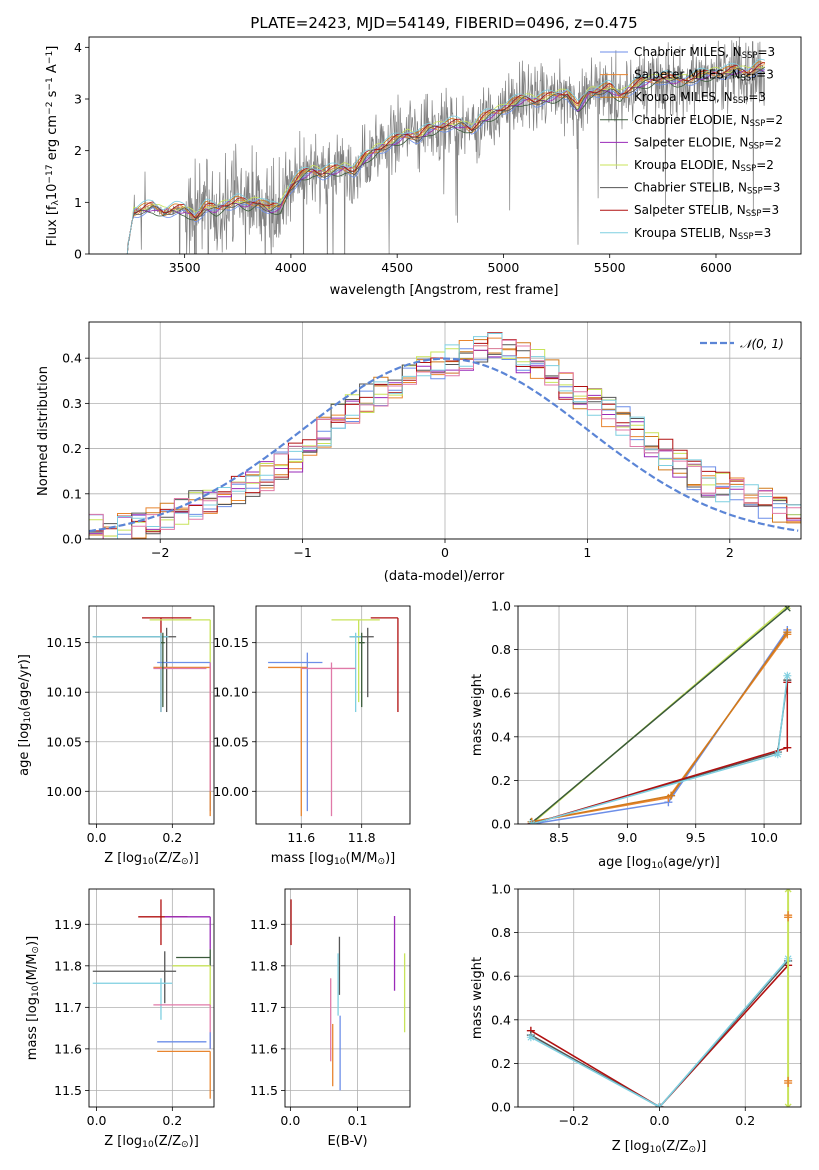 This screenshot has height=1170, width=819. Describe the element at coordinates (264, 924) in the screenshot. I see `y-tick-label: 11.9` at that location.